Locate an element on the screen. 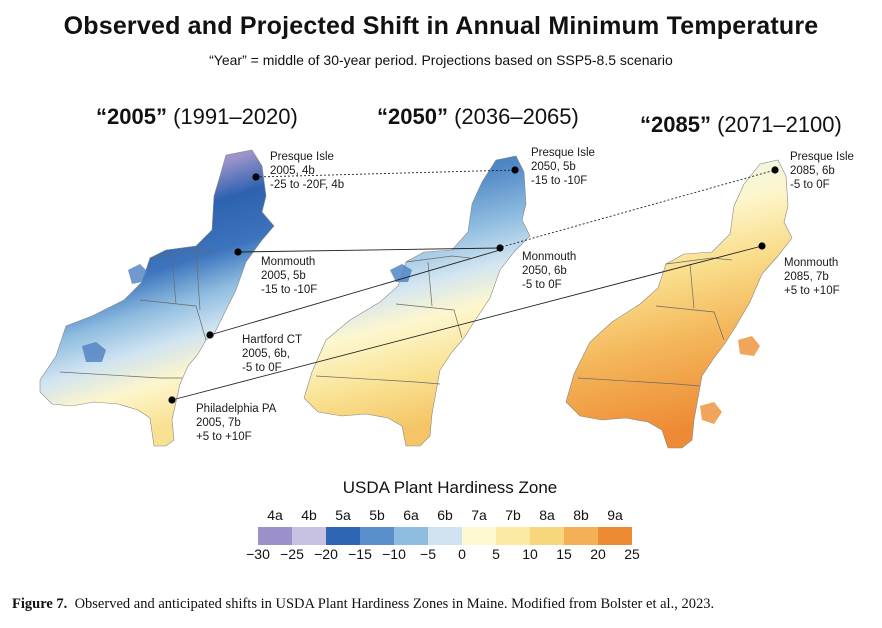 The height and width of the screenshot is (628, 882). legend-title: USDA Plant Hardiness Zone is located at coordinates (450, 487).